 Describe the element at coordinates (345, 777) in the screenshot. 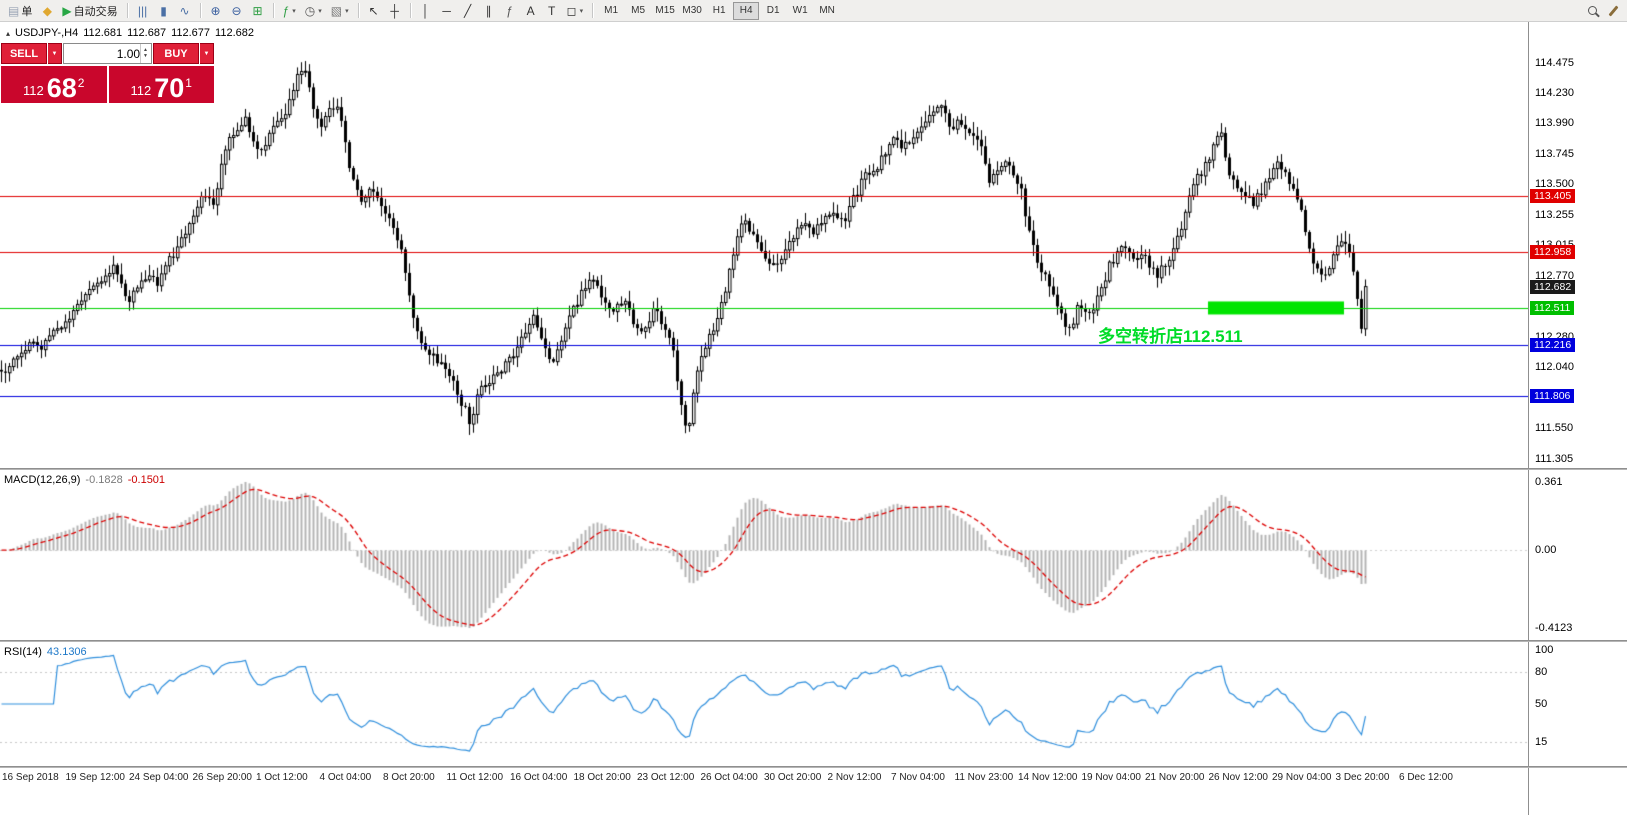

I see `time-axis-label: 4 Oct 04:00` at that location.